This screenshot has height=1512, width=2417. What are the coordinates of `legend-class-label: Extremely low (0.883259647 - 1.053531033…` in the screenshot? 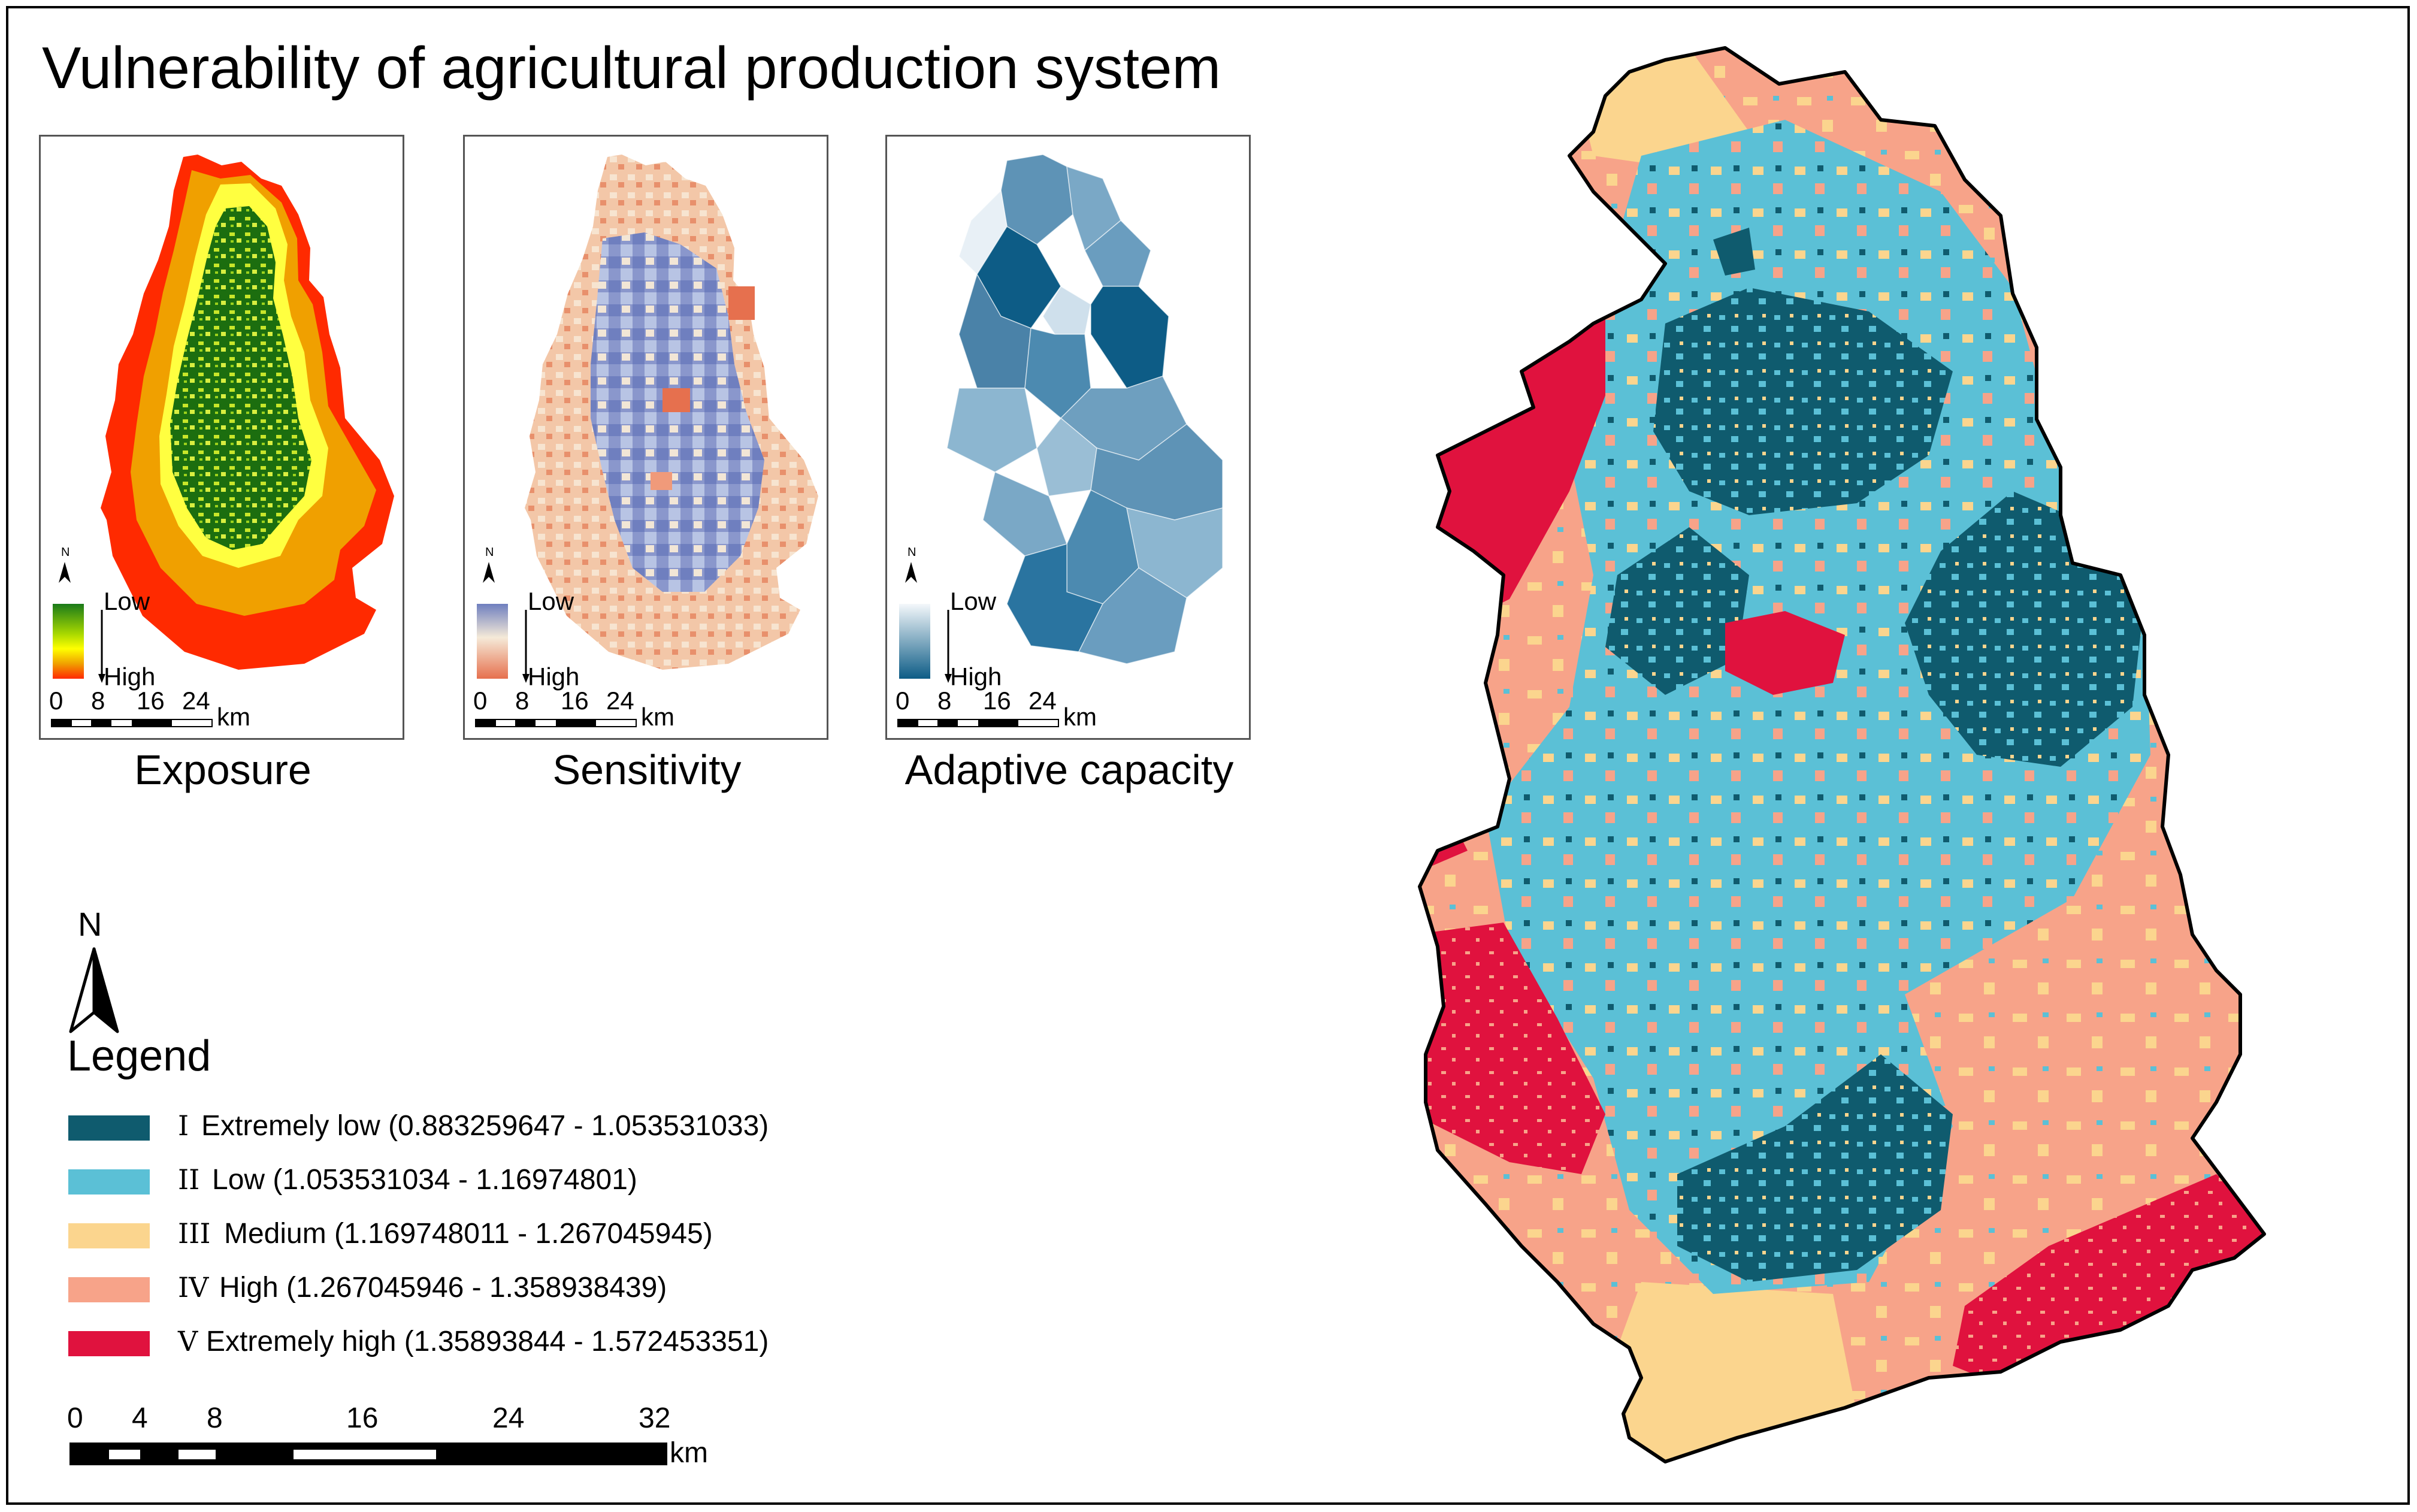 It's located at (485, 1126).